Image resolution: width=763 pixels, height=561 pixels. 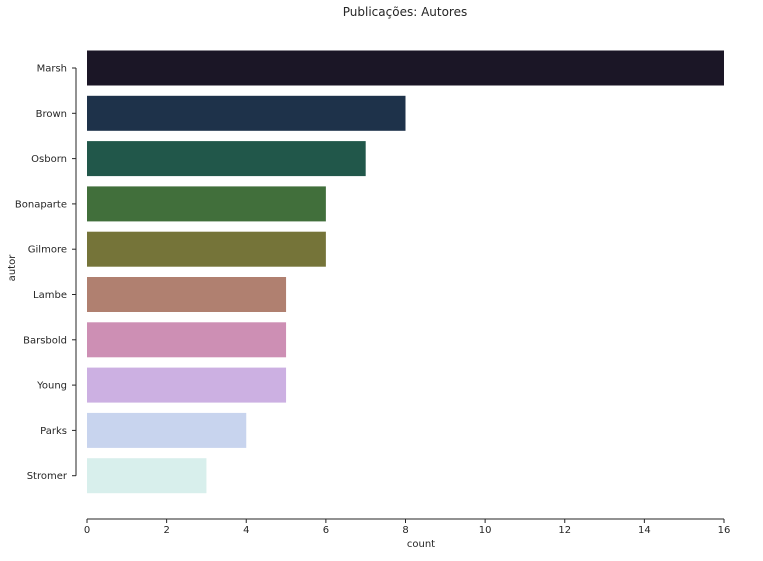 I want to click on bar-osborn, so click(x=226, y=159).